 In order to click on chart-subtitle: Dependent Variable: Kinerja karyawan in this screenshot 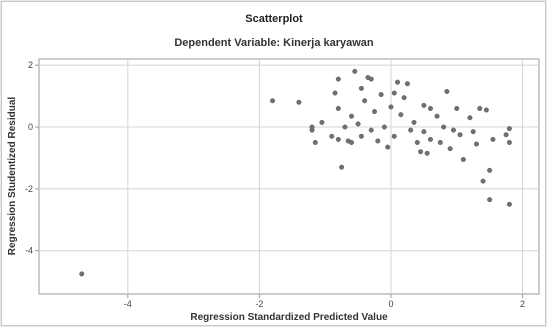, I will do `click(274, 43)`.